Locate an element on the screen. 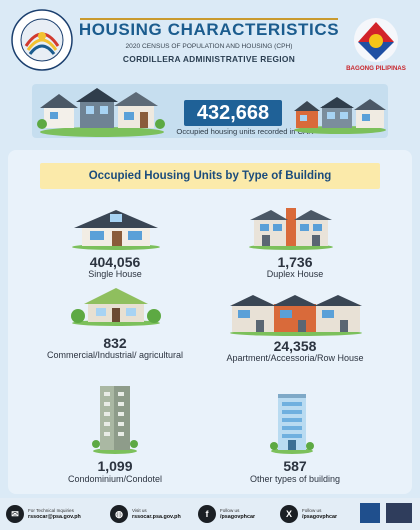 The width and height of the screenshot is (420, 530). title-rule is located at coordinates (209, 19).